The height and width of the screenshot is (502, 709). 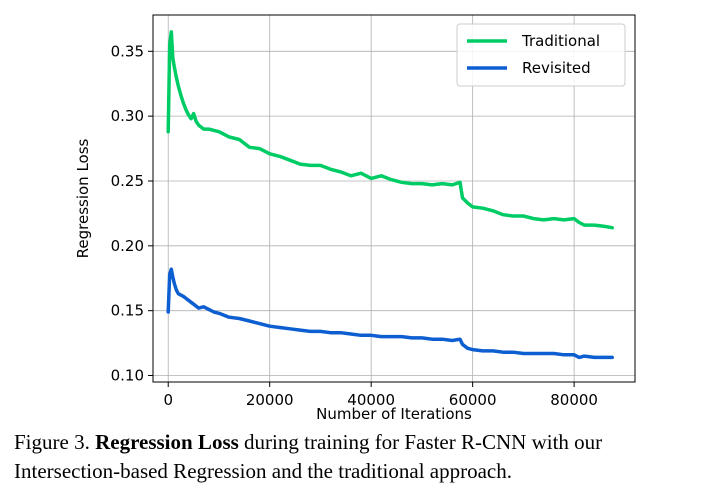 What do you see at coordinates (574, 400) in the screenshot?
I see `x-tick-label: 80000` at bounding box center [574, 400].